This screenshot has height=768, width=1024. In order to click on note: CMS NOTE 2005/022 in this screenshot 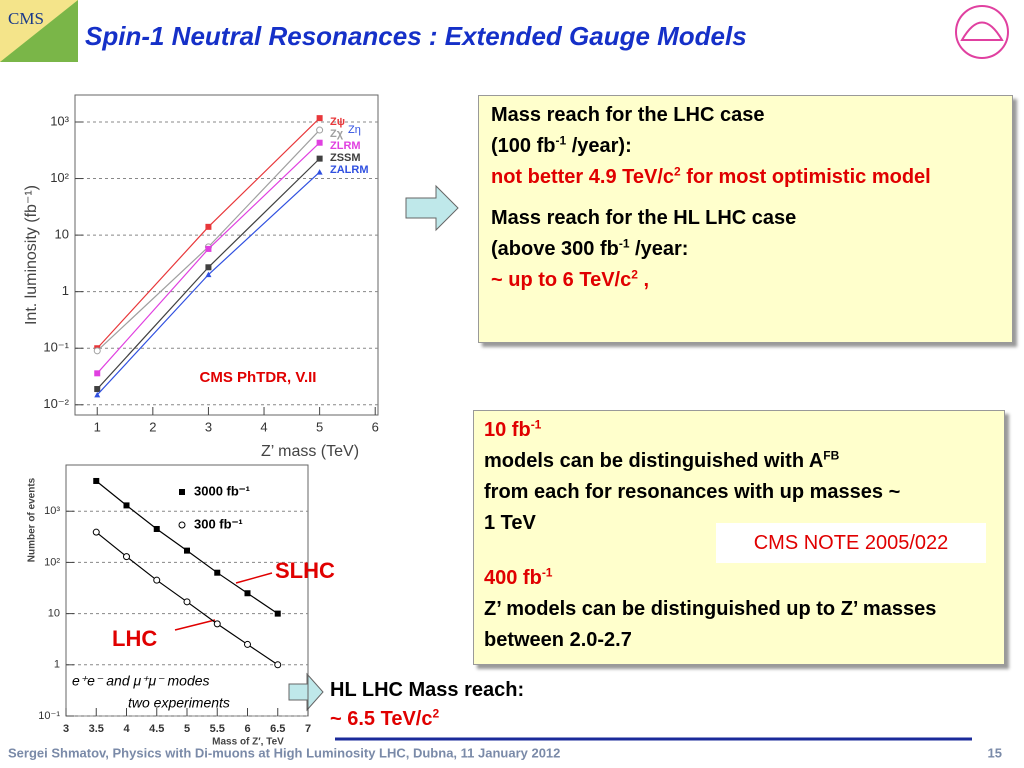, I will do `click(851, 543)`.